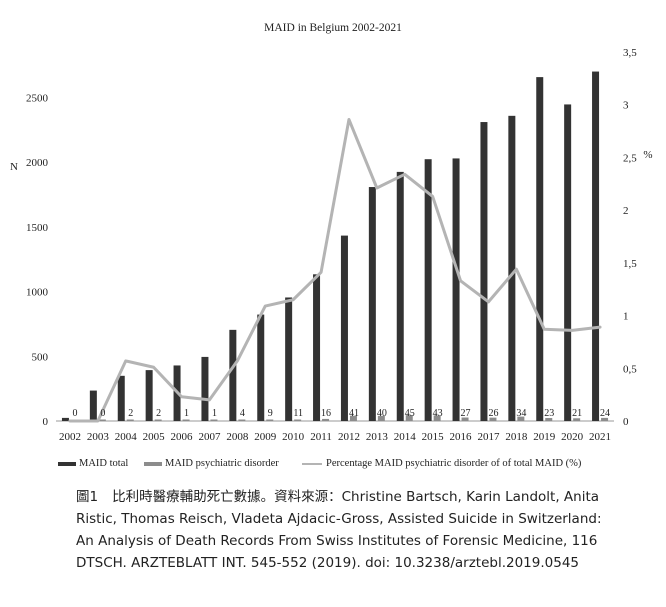  Describe the element at coordinates (630, 53) in the screenshot. I see `y2-tick-label: 3,5` at that location.